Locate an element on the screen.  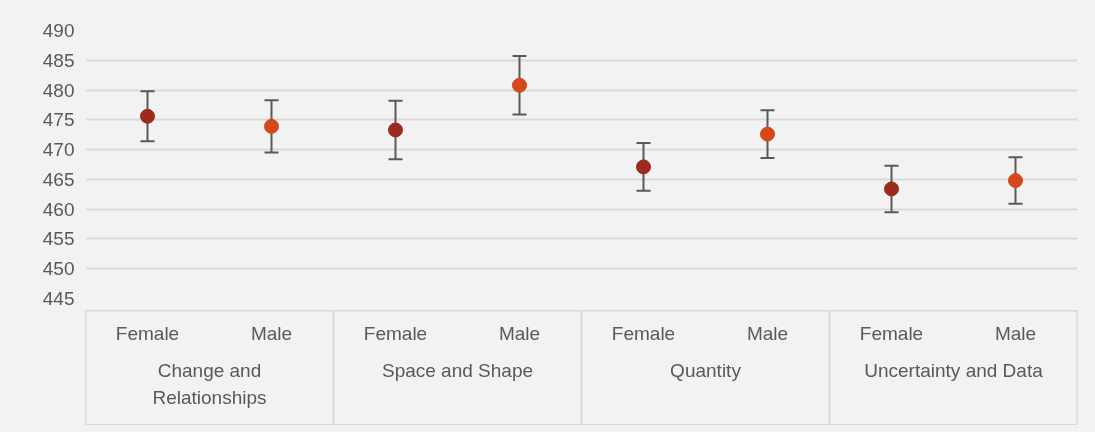
y-tick-label: 465 is located at coordinates (58, 179).